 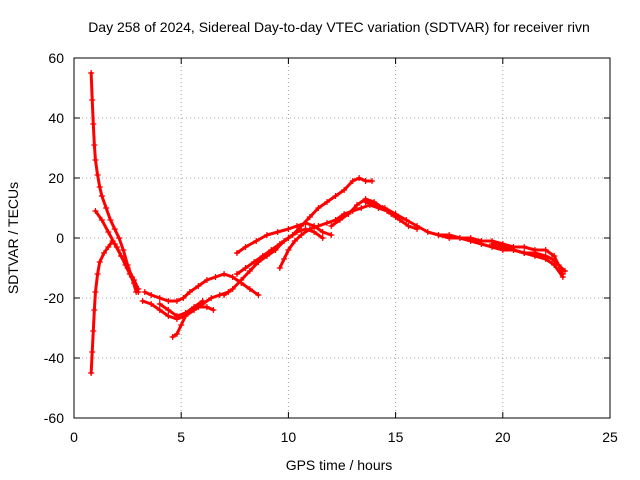 I want to click on y-tick-label: 20, so click(x=56, y=178).